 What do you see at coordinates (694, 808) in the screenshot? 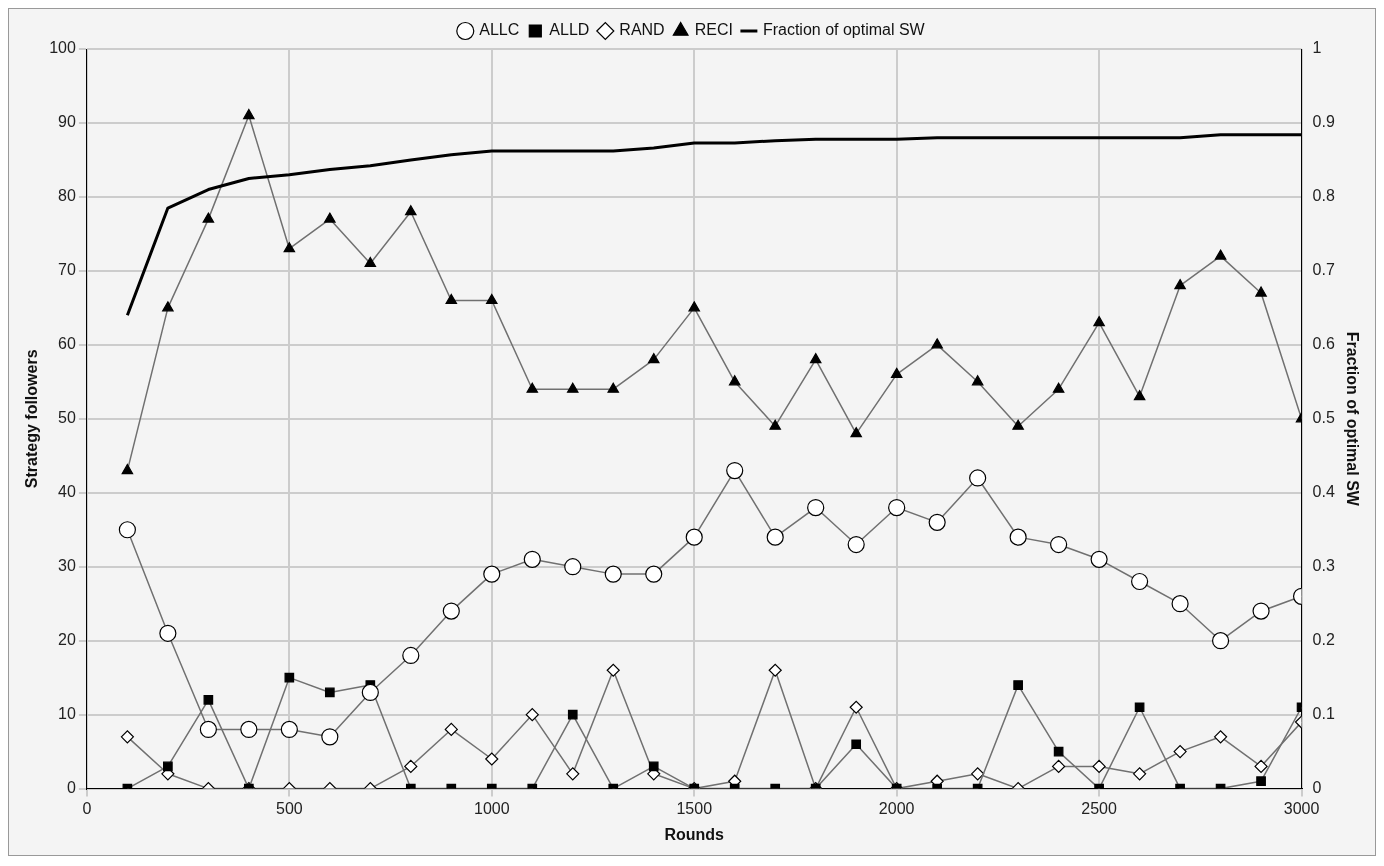
I see `x-tick-label: 1500` at bounding box center [694, 808].